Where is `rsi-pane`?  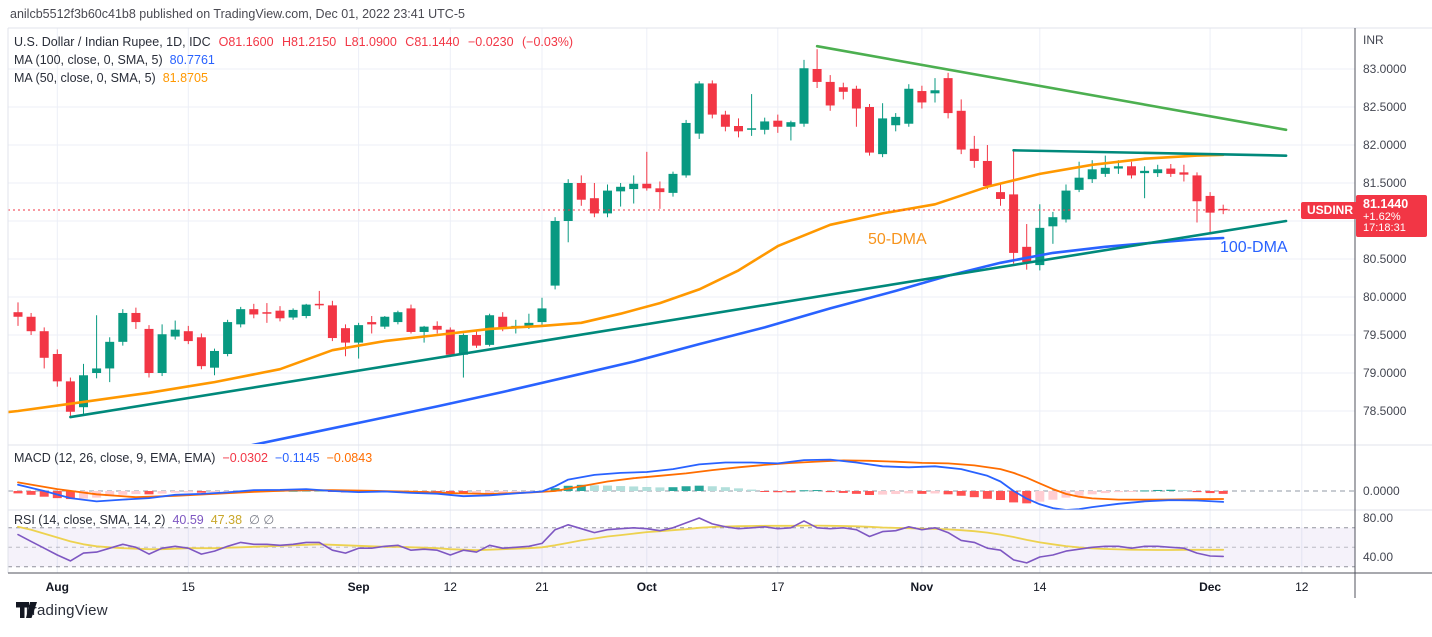
rsi-pane is located at coordinates (681, 542).